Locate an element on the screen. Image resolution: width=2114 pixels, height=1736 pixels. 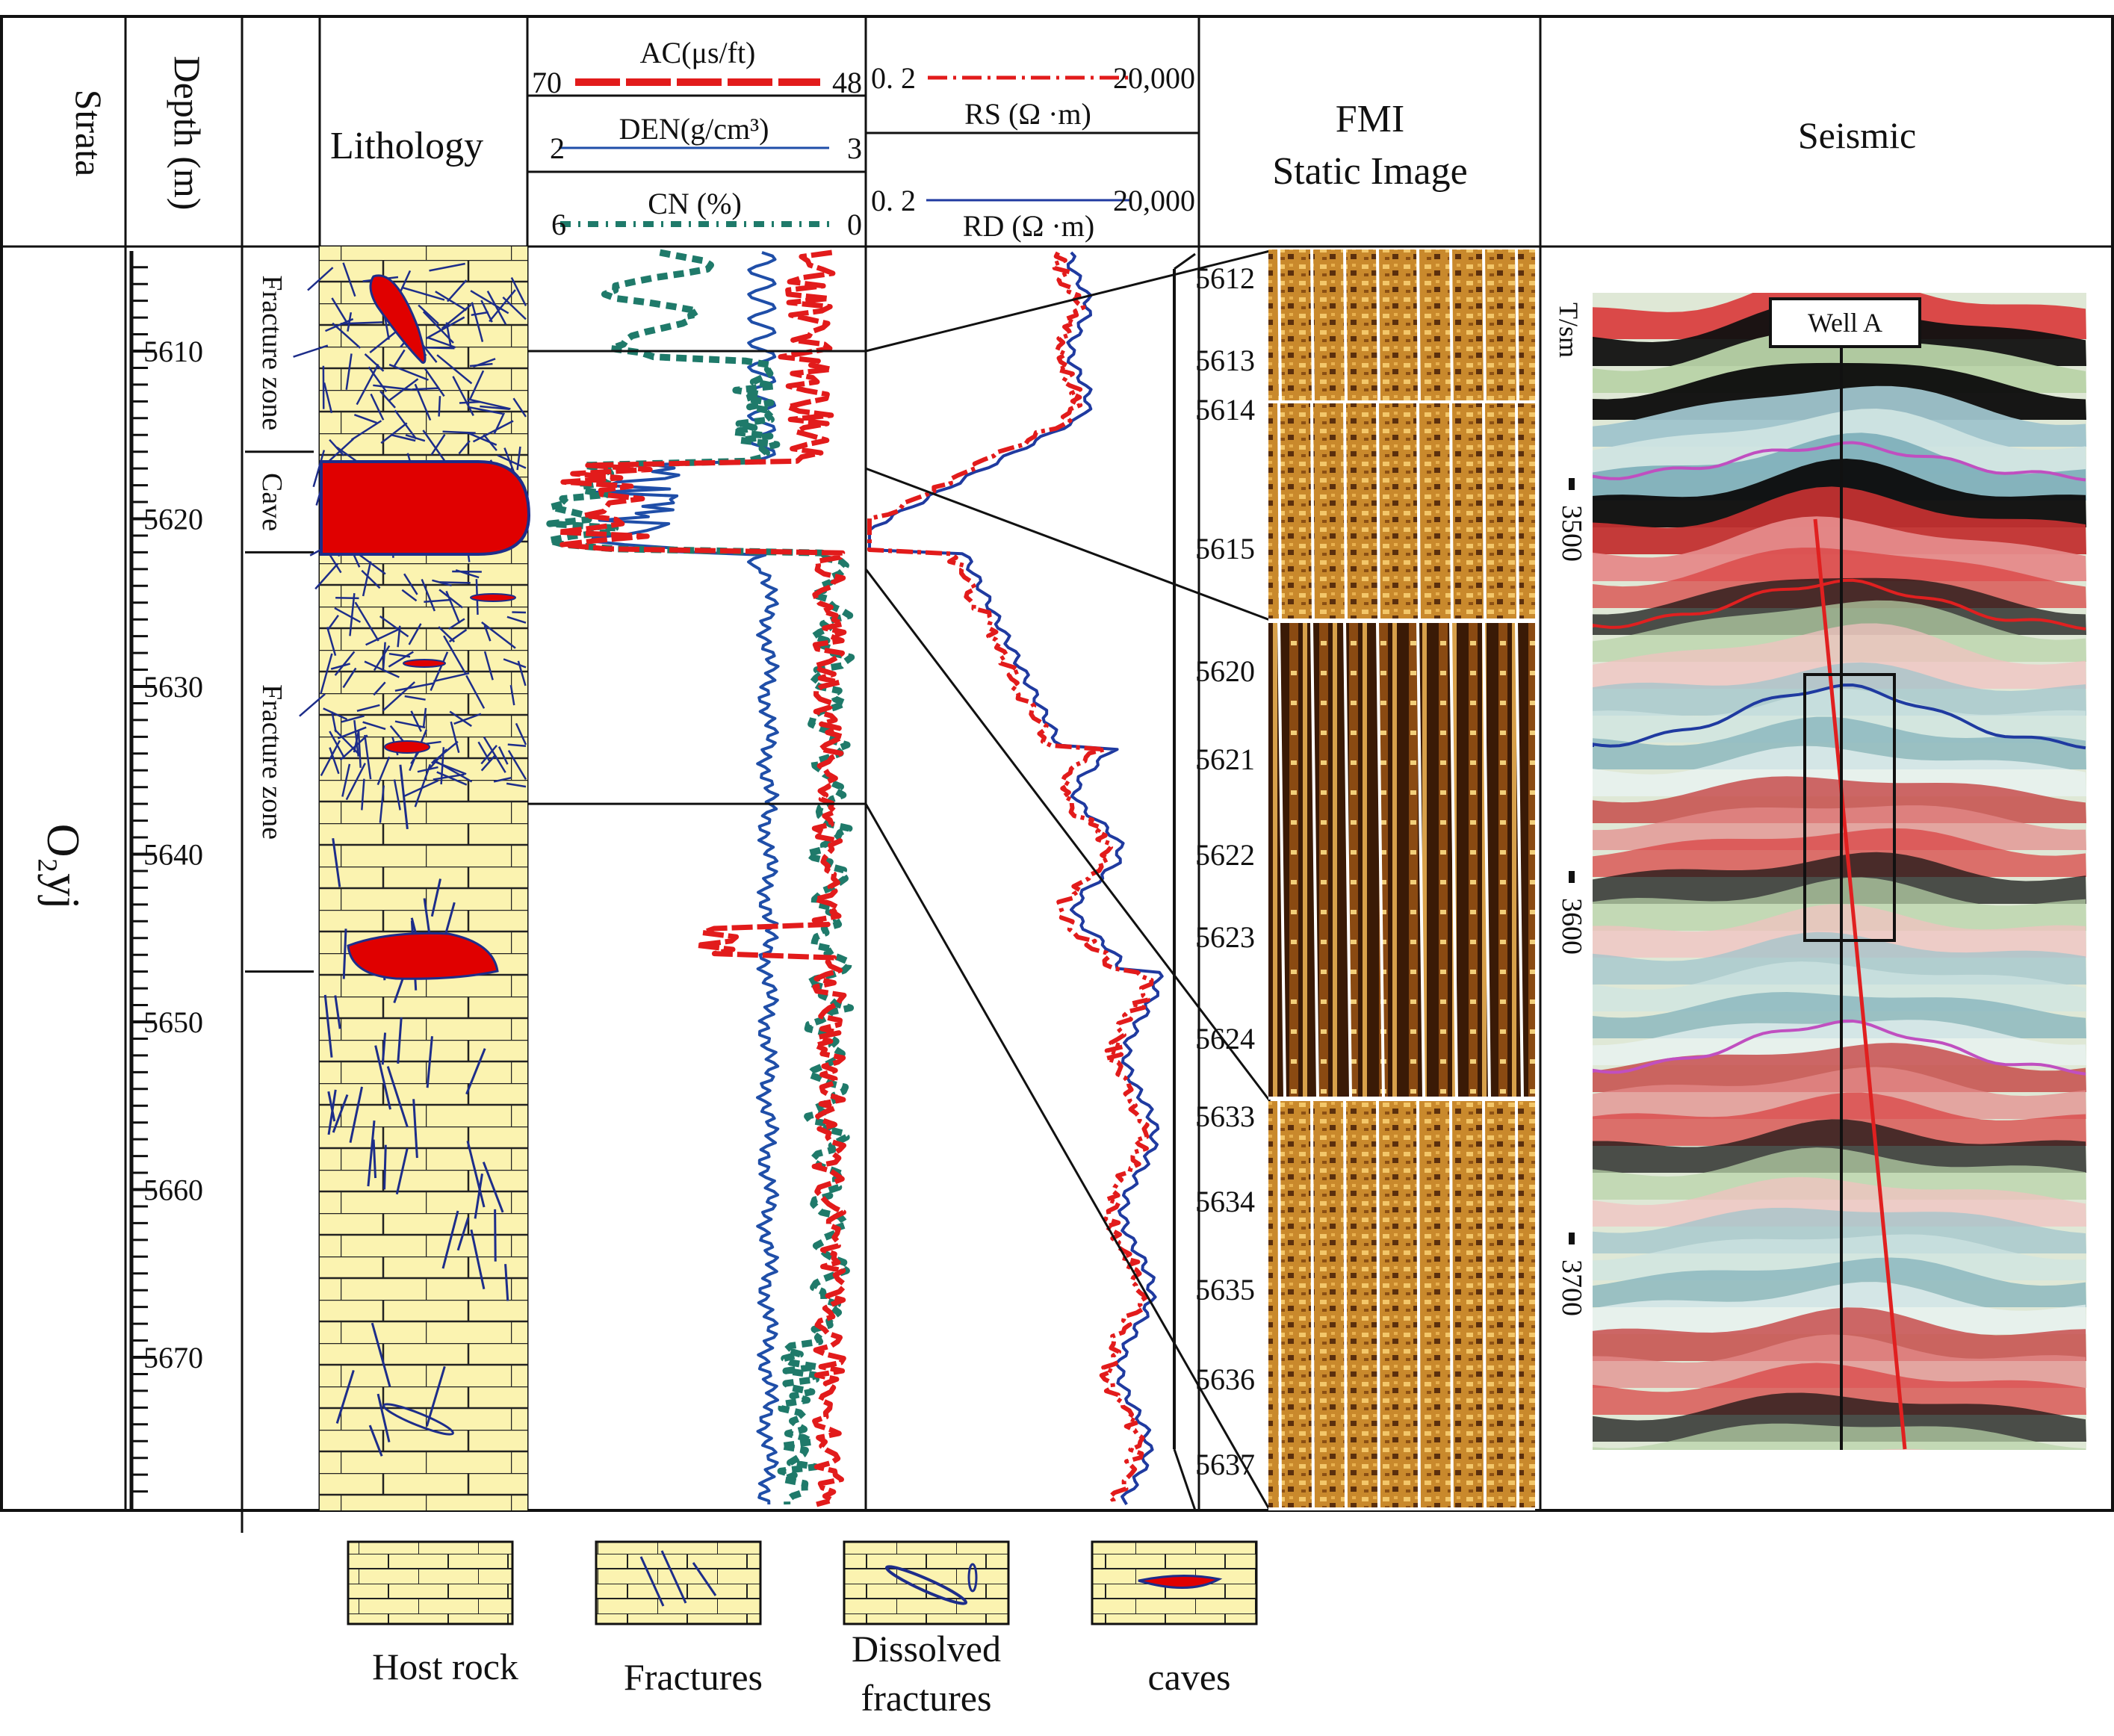
rs-header-label: RS (Ω ·m) is located at coordinates (1027, 114).